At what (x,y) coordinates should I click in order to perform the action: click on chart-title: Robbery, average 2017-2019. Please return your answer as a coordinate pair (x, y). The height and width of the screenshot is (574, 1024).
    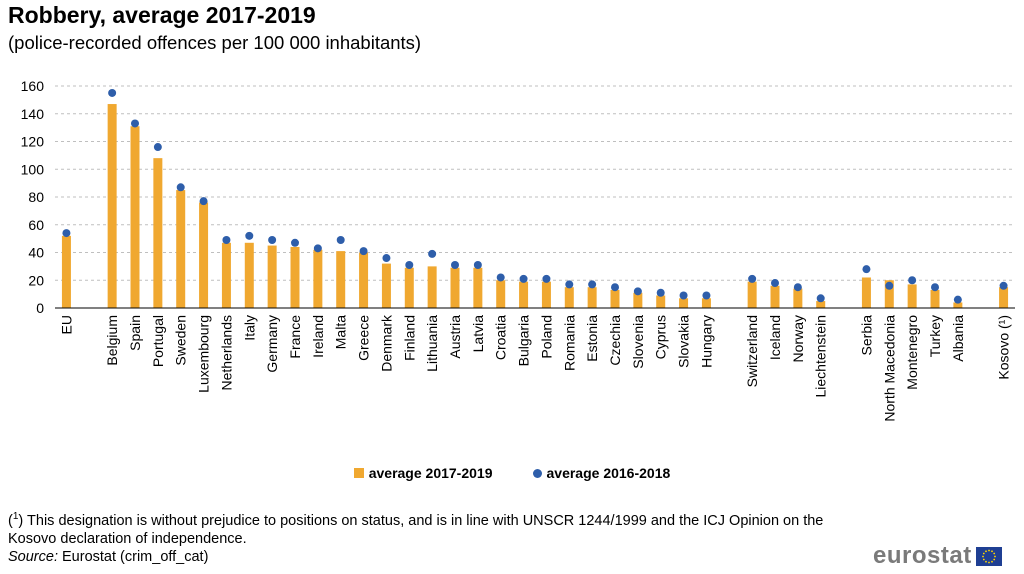
    Looking at the image, I should click on (162, 15).